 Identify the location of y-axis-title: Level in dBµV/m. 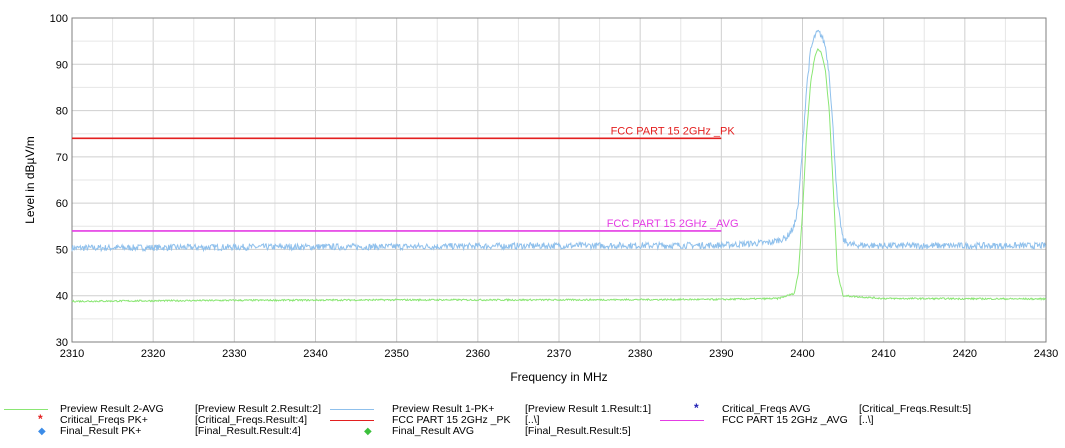
(30, 180).